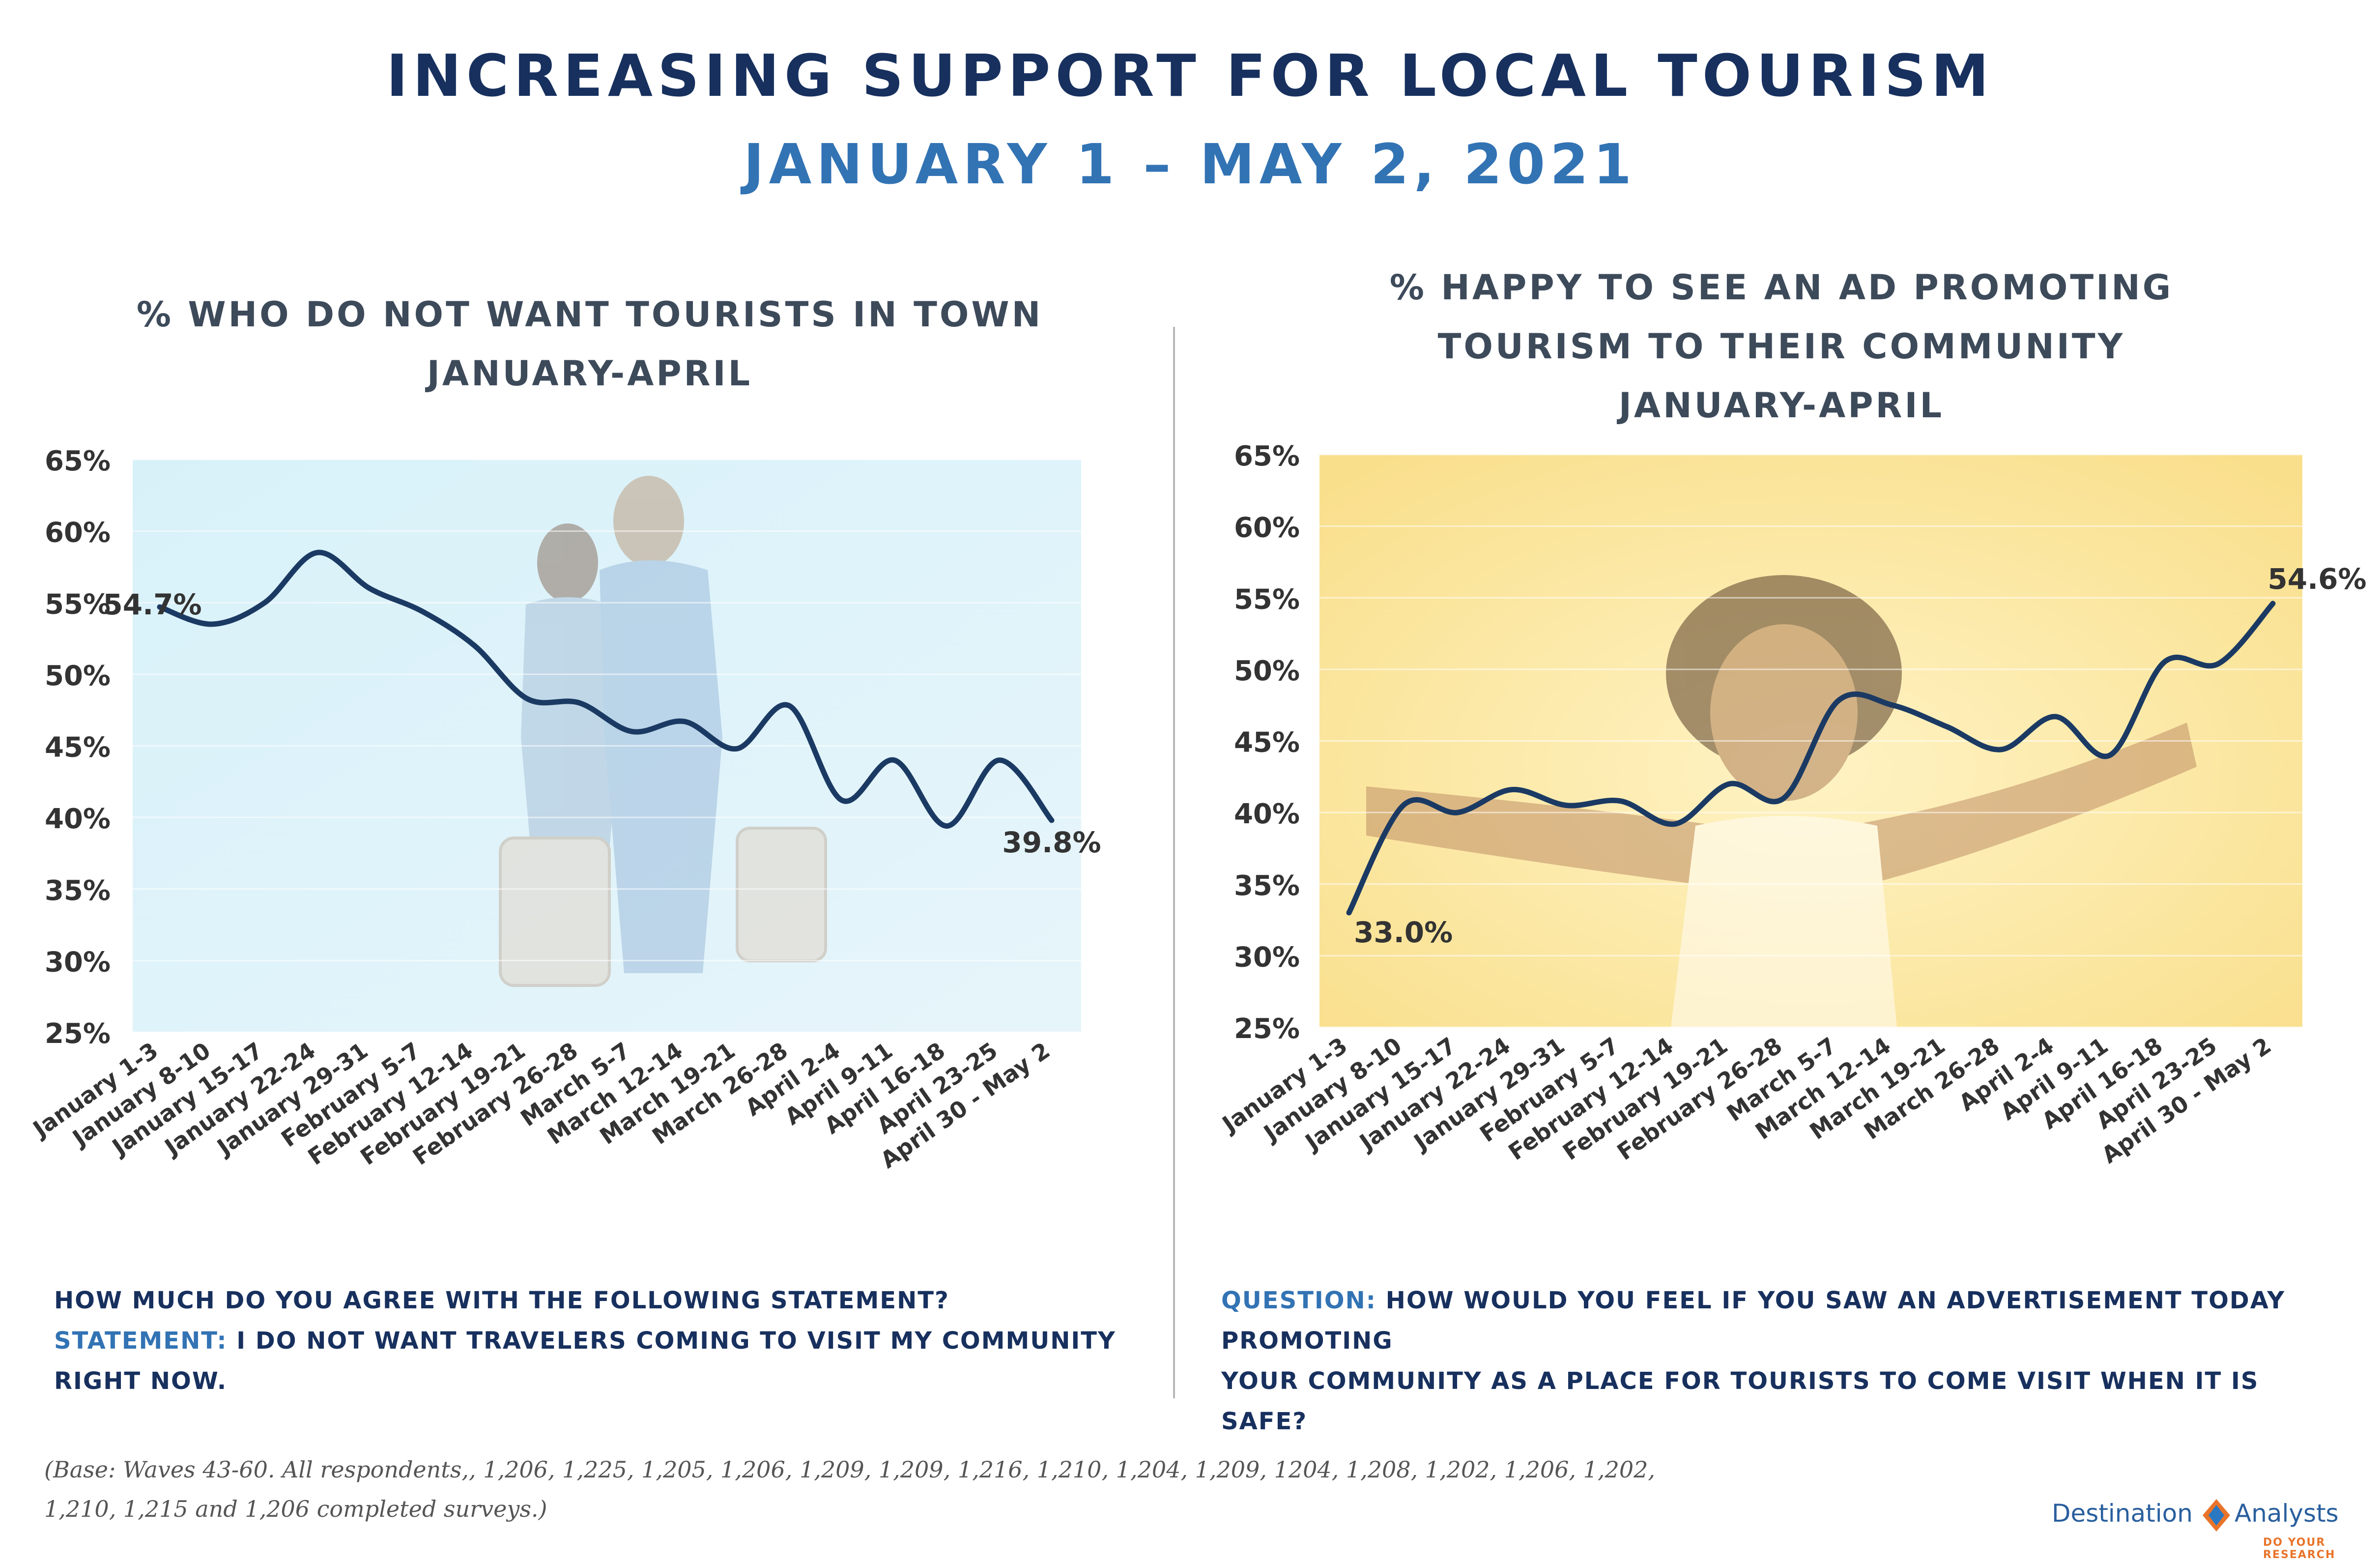 Image resolution: width=2380 pixels, height=1561 pixels. I want to click on left-chart-title-line1: % WHO DO NOT WANT TOURISTS IN TOWN, so click(589, 314).